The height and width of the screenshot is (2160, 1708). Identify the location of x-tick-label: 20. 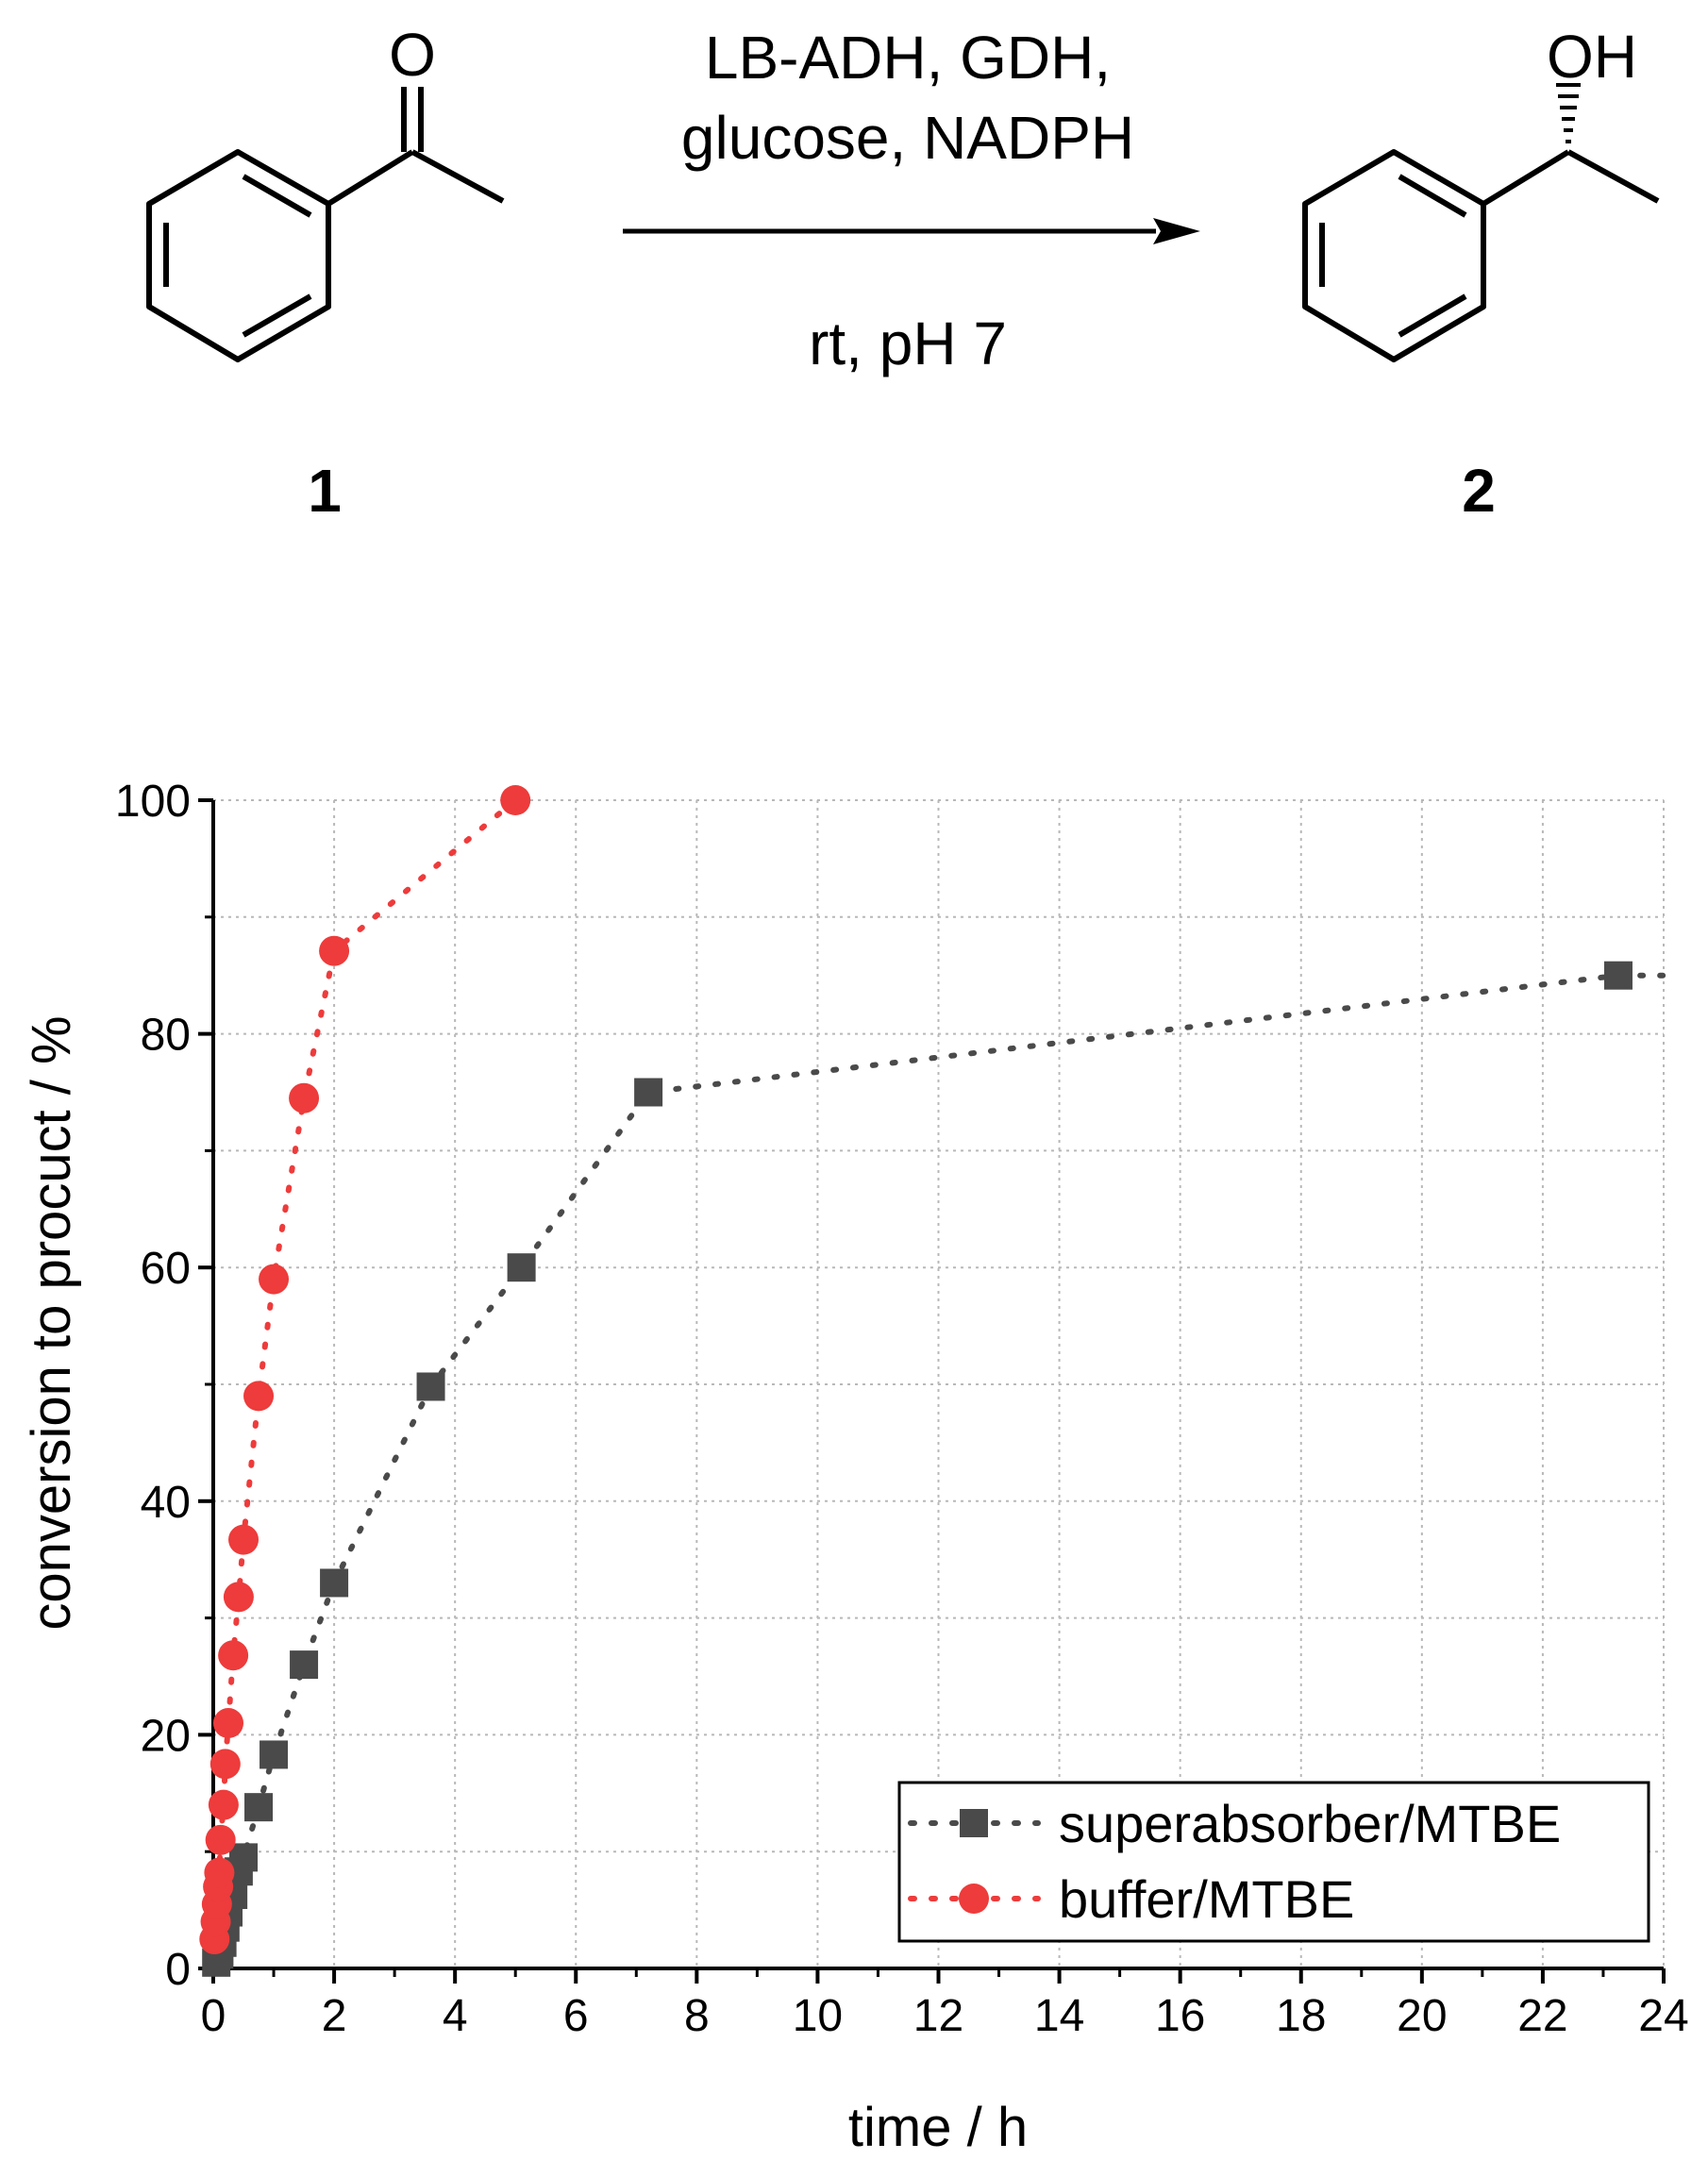
(1422, 2016).